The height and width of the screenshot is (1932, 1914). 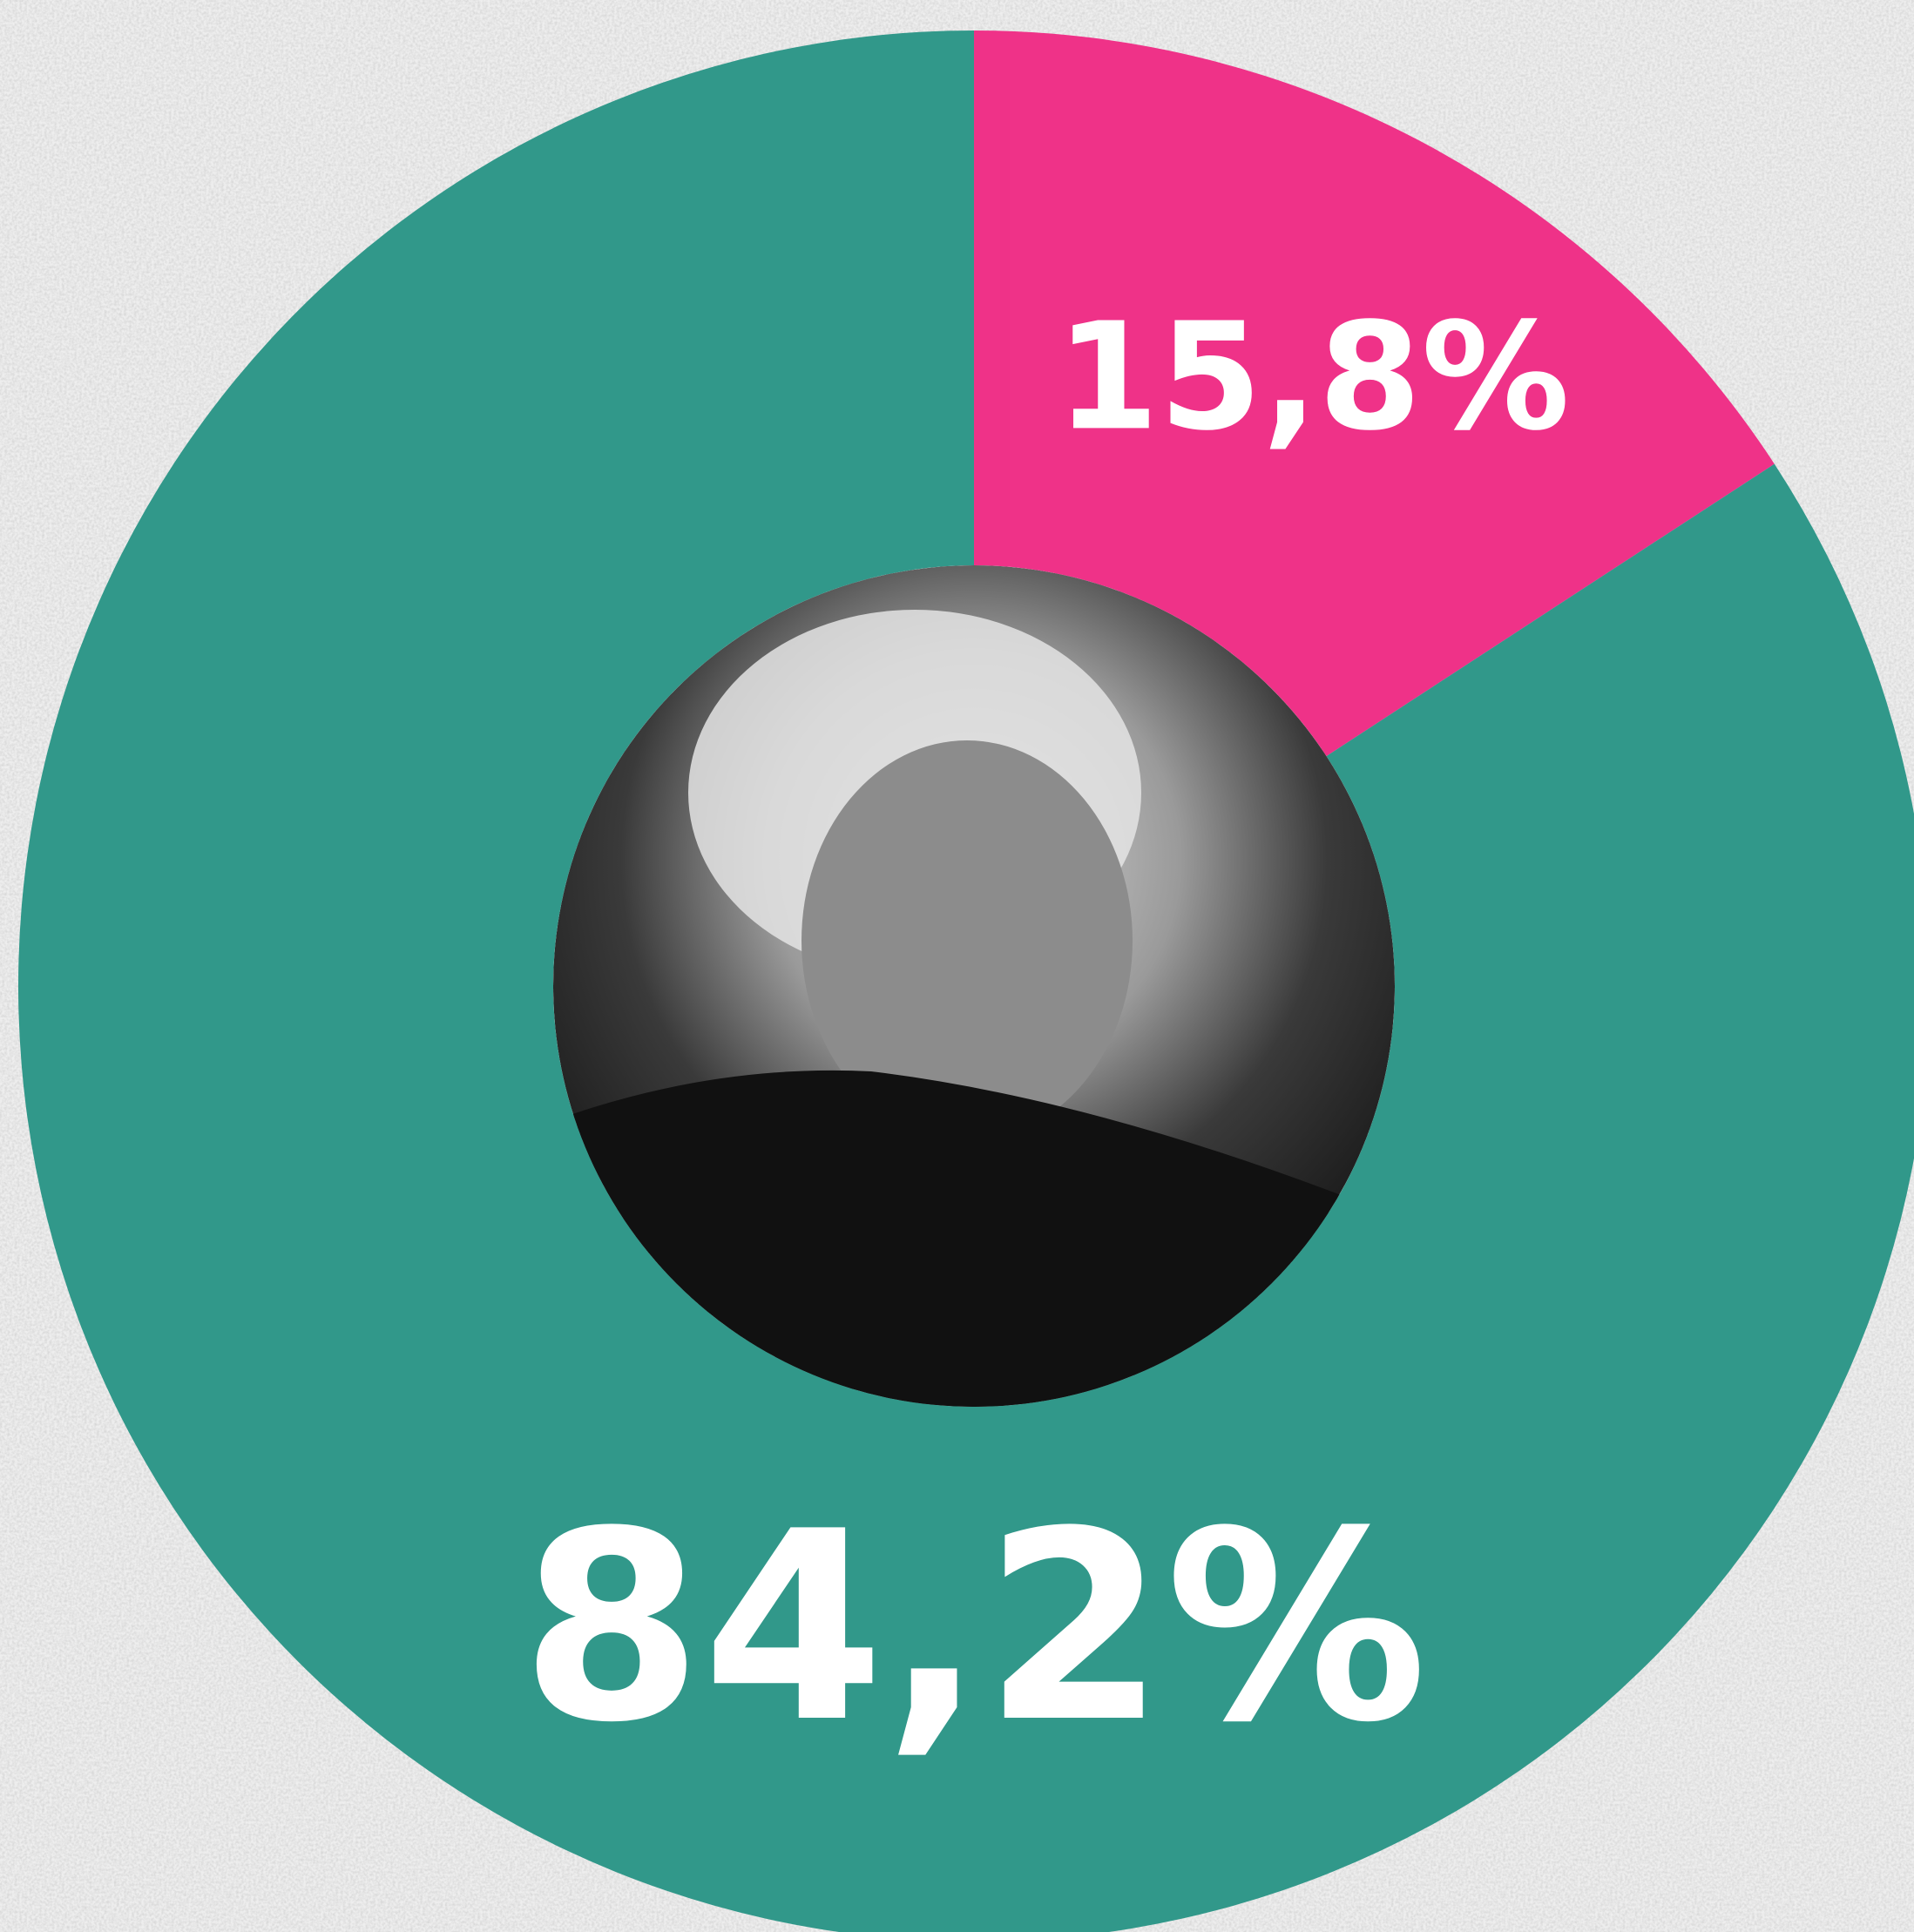 What do you see at coordinates (967, 940) in the screenshot?
I see `portrait-face` at bounding box center [967, 940].